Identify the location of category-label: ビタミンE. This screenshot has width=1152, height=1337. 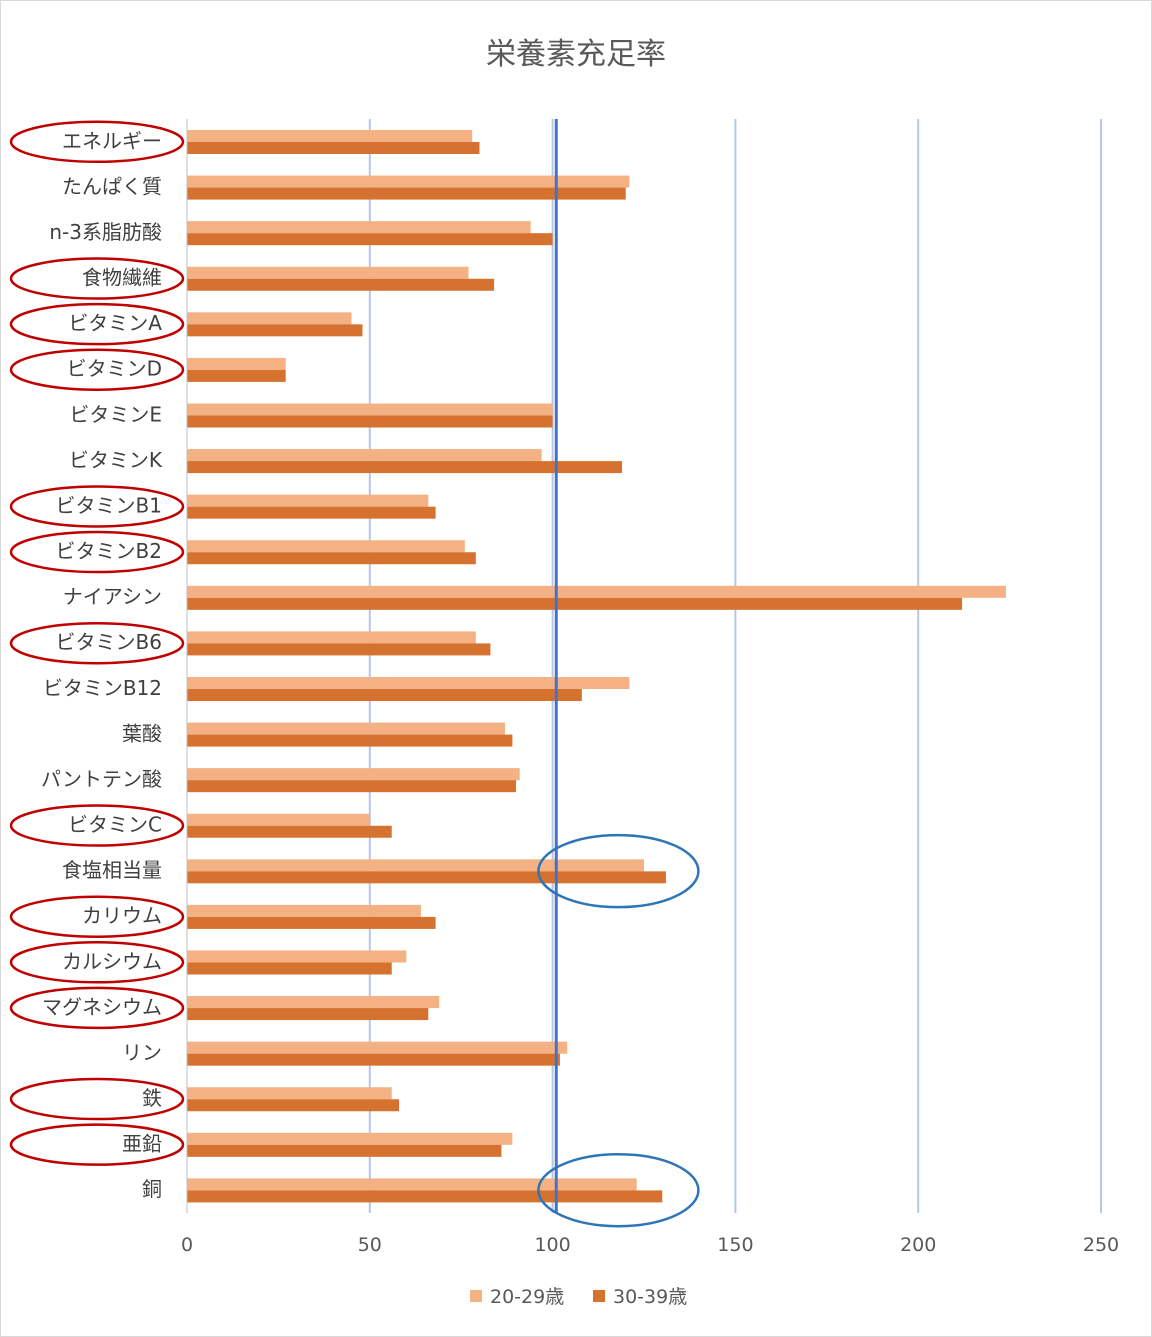
(115, 414).